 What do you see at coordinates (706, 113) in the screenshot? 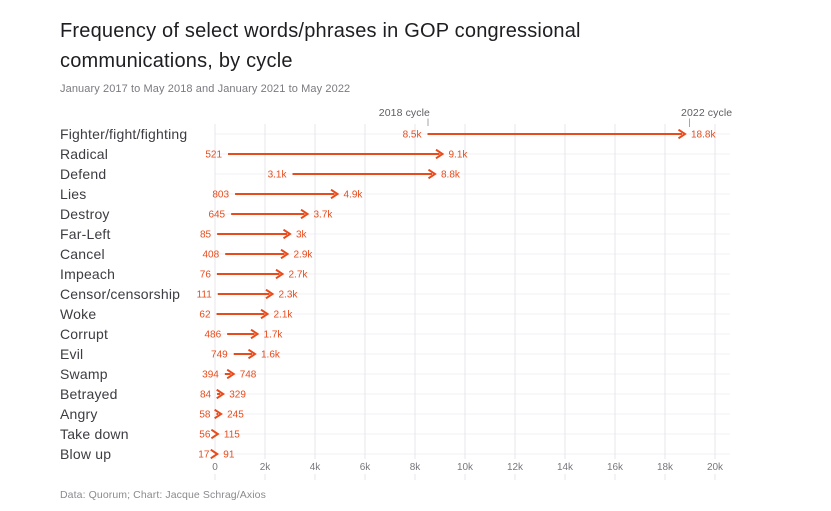
I see `cycle-label-2022: 2022 cycle` at bounding box center [706, 113].